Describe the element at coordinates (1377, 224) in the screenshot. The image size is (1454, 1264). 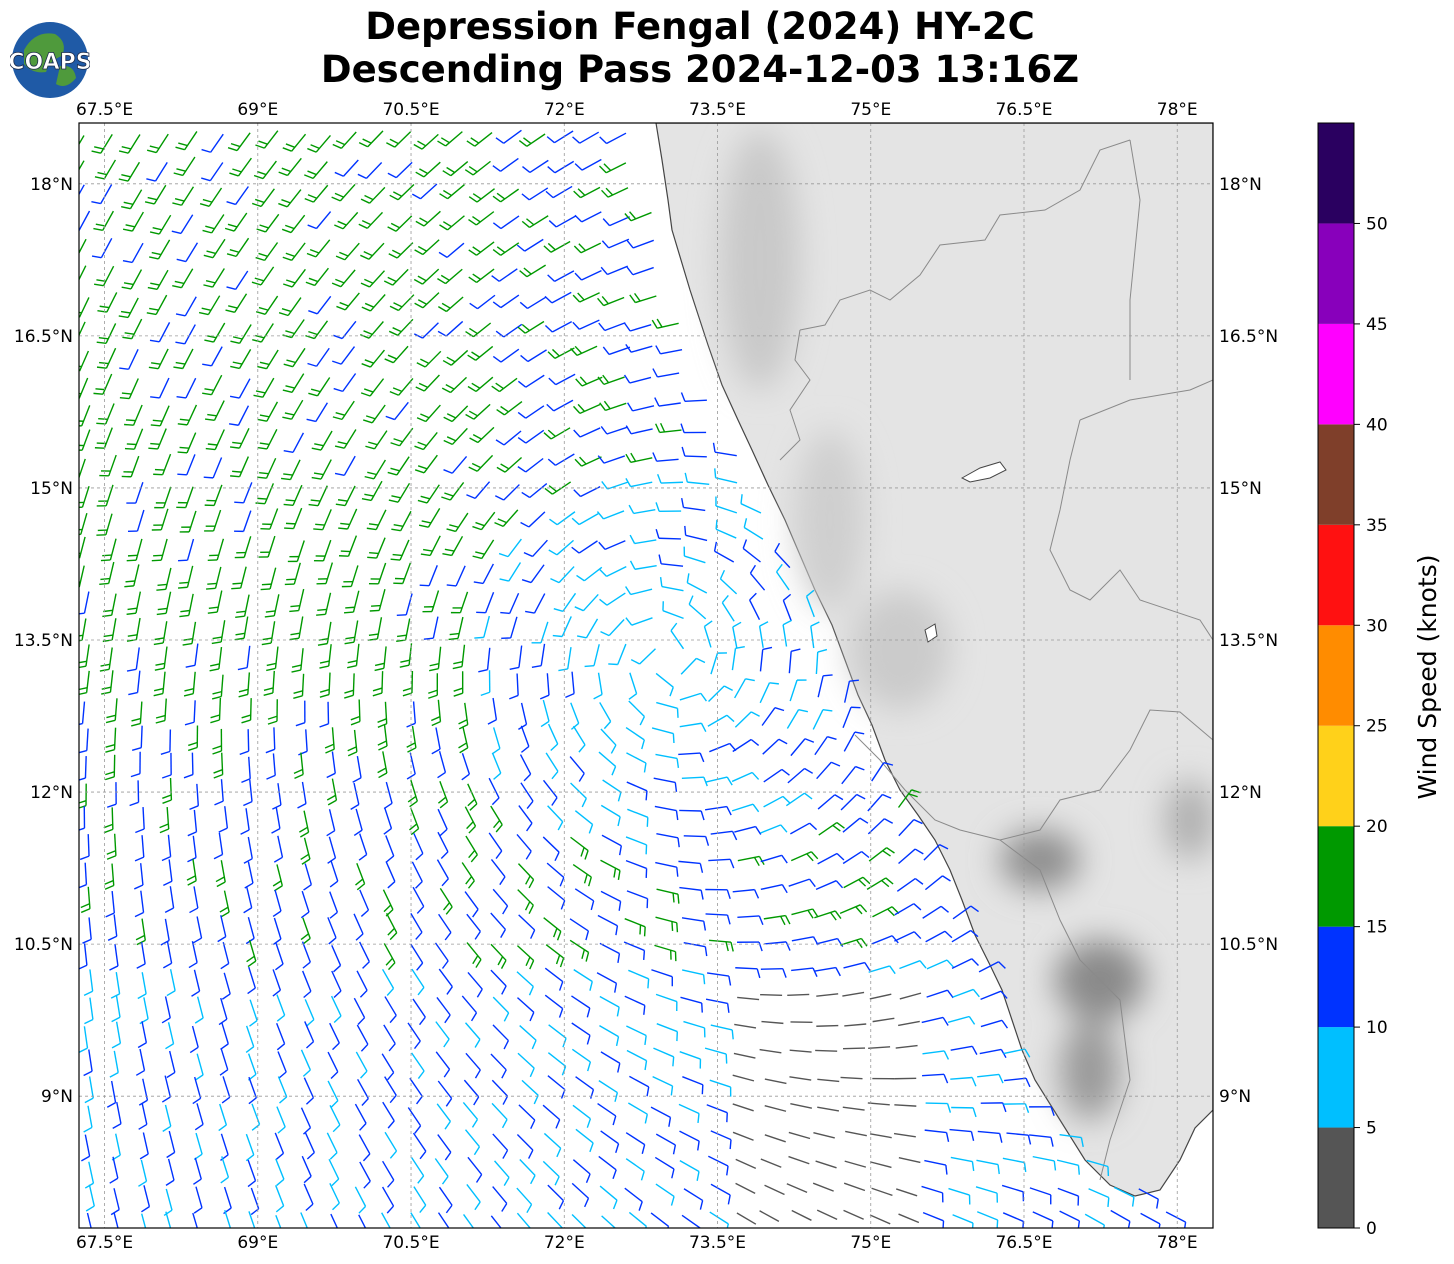
I see `colorbar-tick-label: 50` at that location.